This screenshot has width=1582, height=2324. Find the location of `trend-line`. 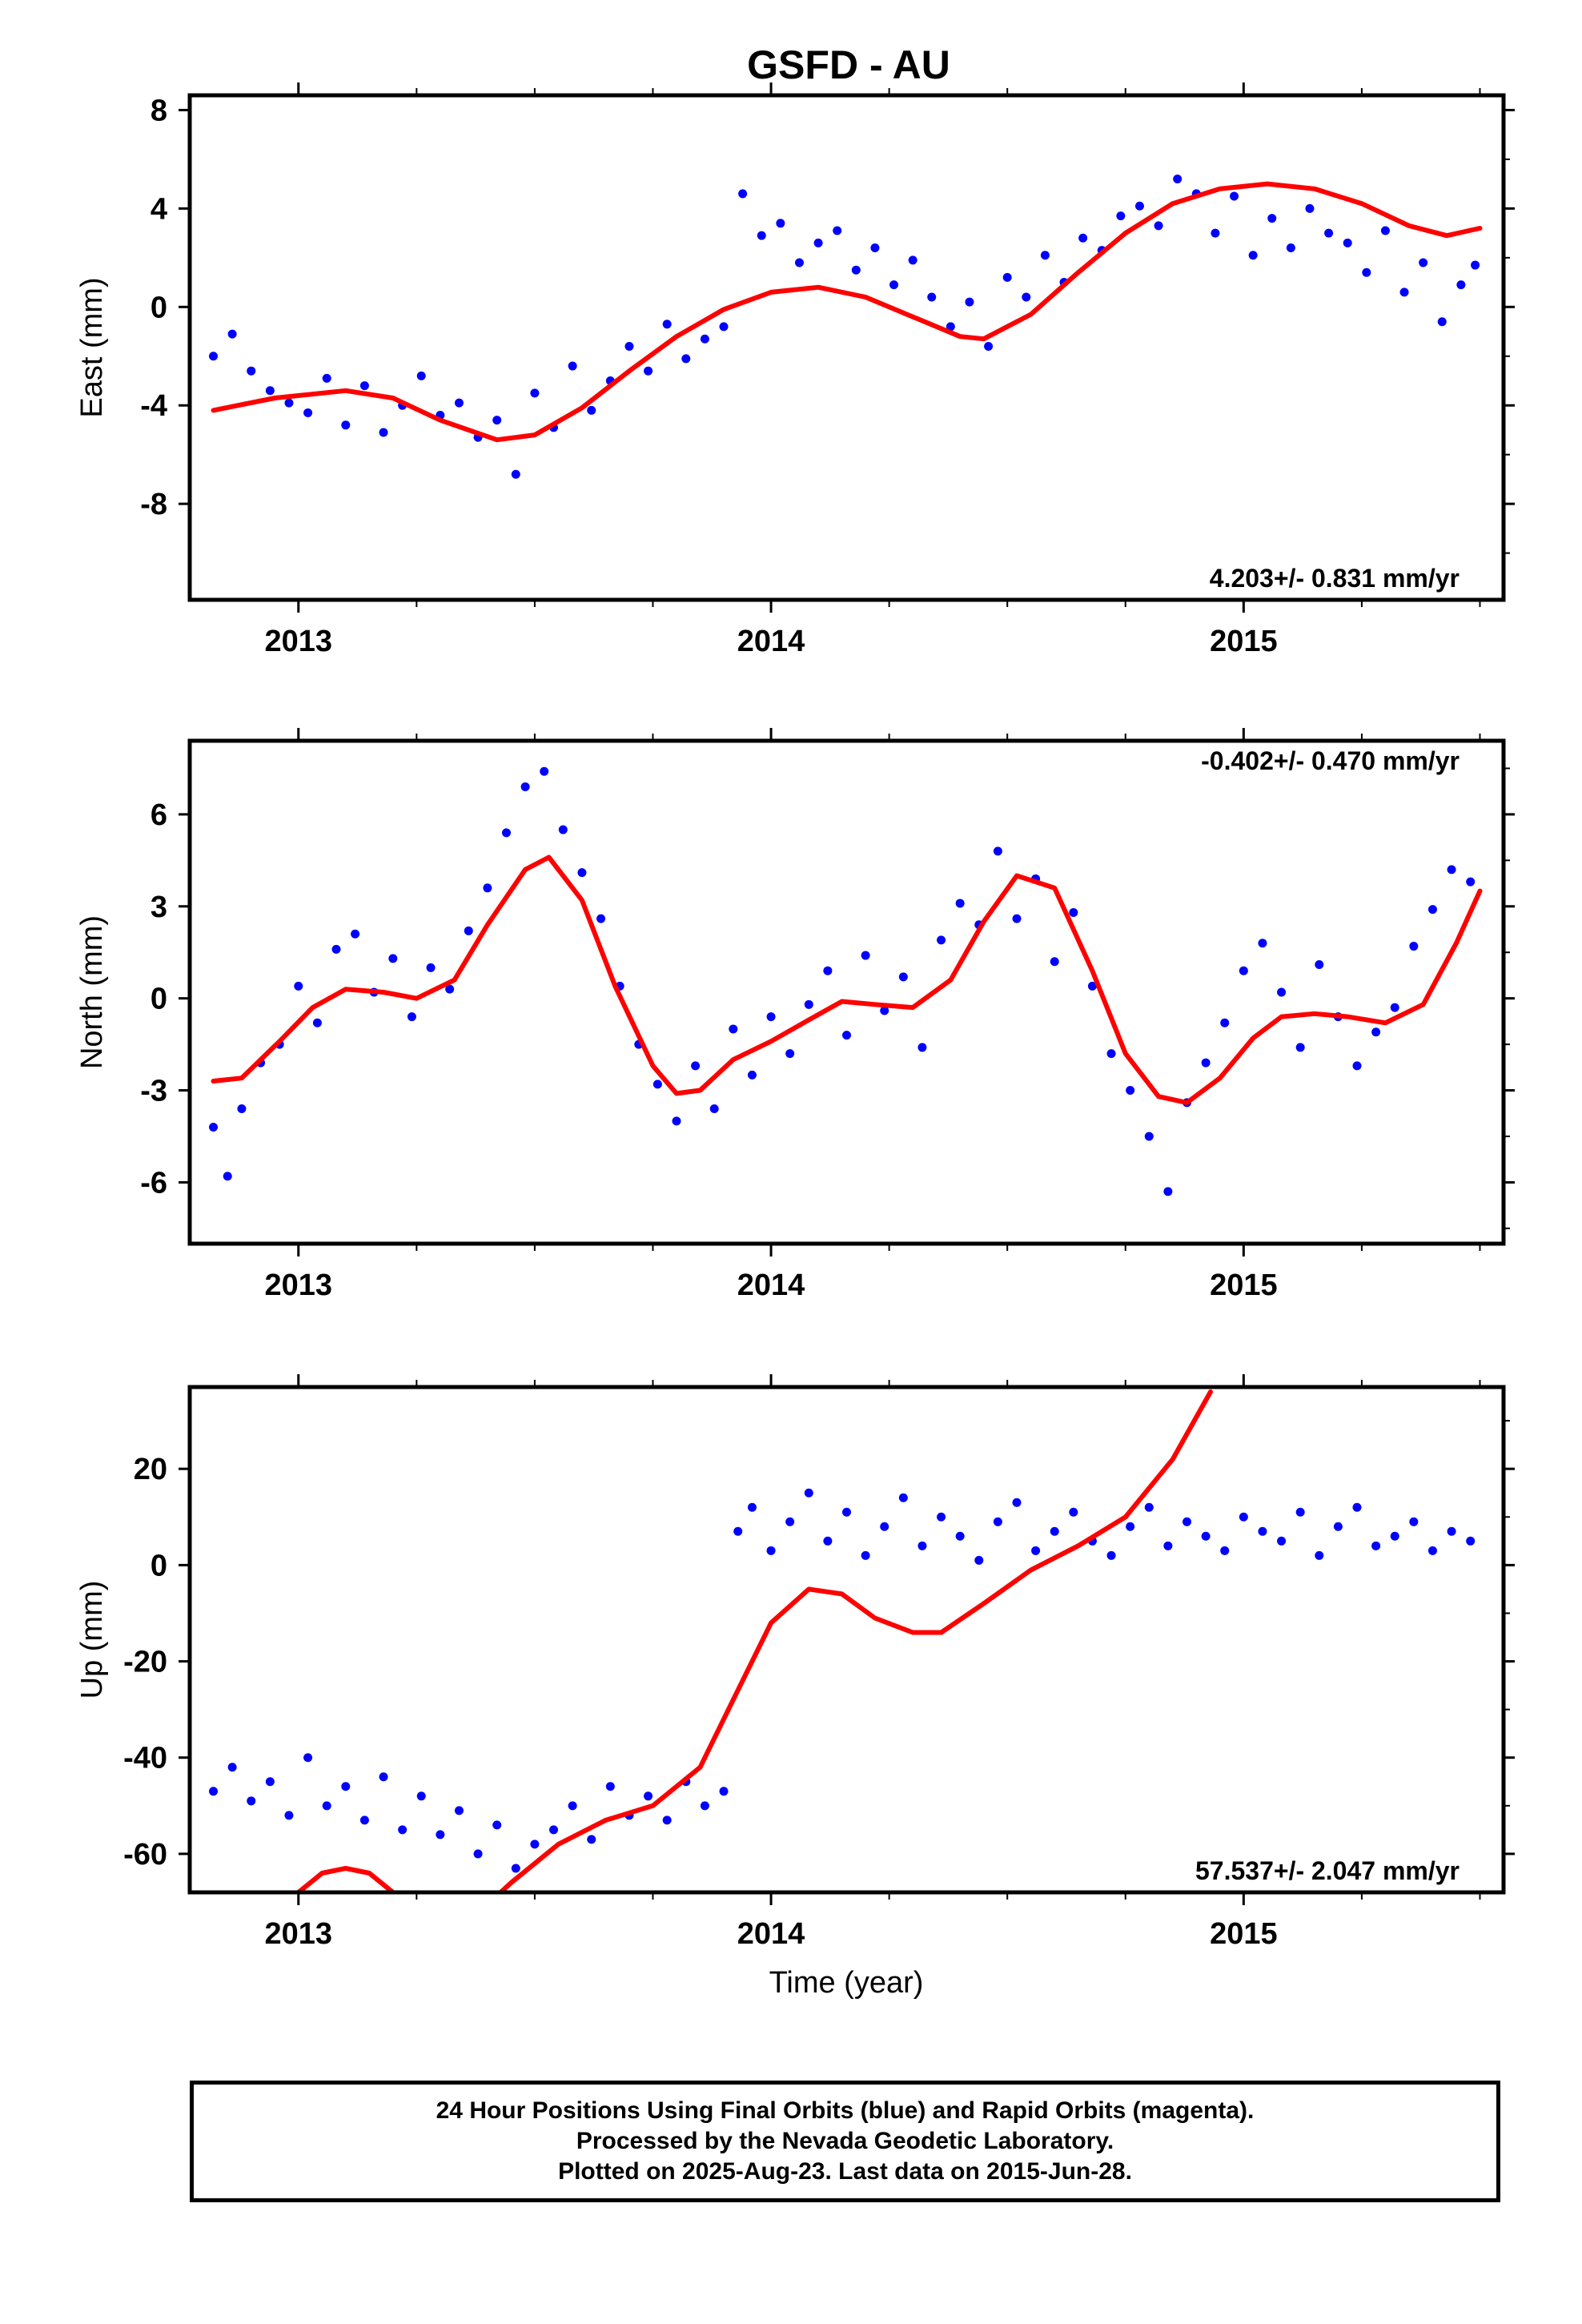

trend-line is located at coordinates (847, 312).